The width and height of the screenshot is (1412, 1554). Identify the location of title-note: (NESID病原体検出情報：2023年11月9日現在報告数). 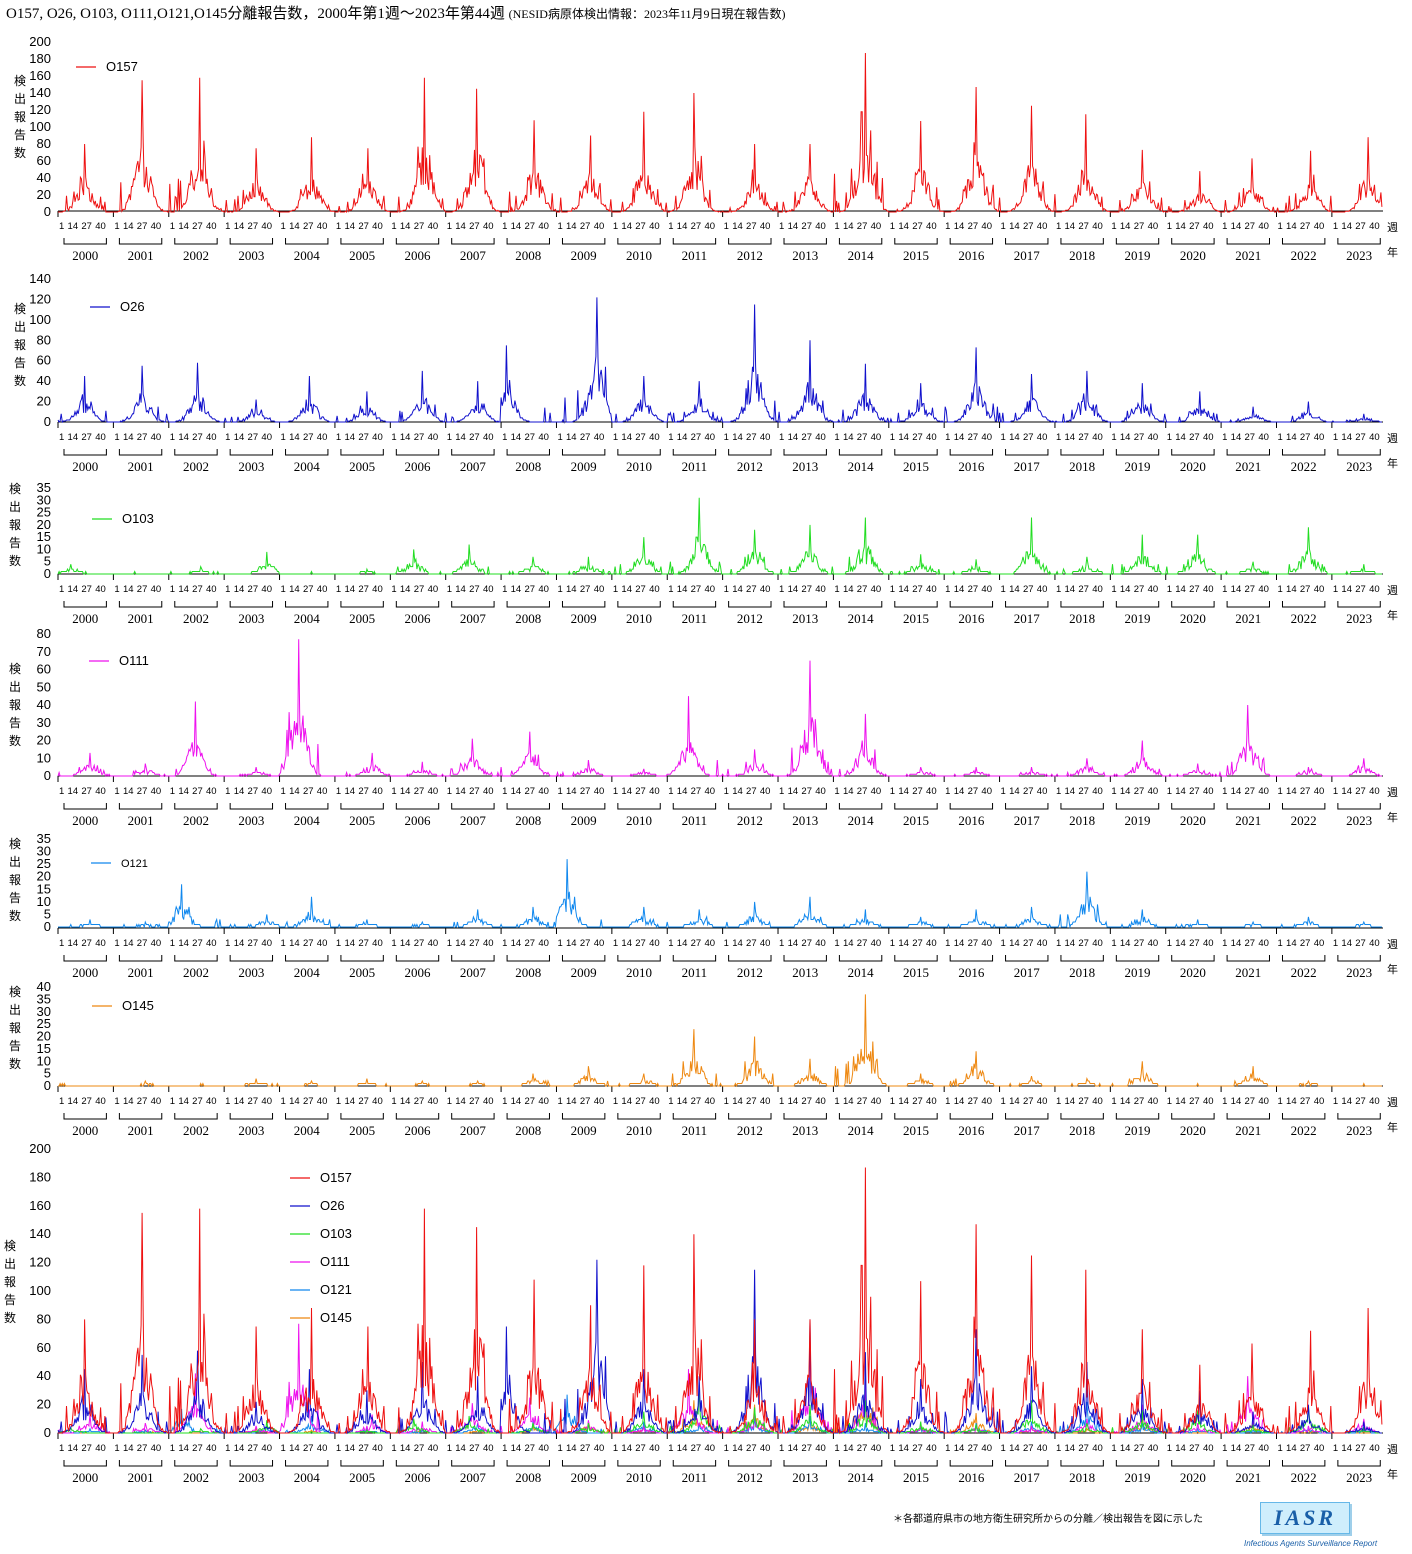
(647, 14).